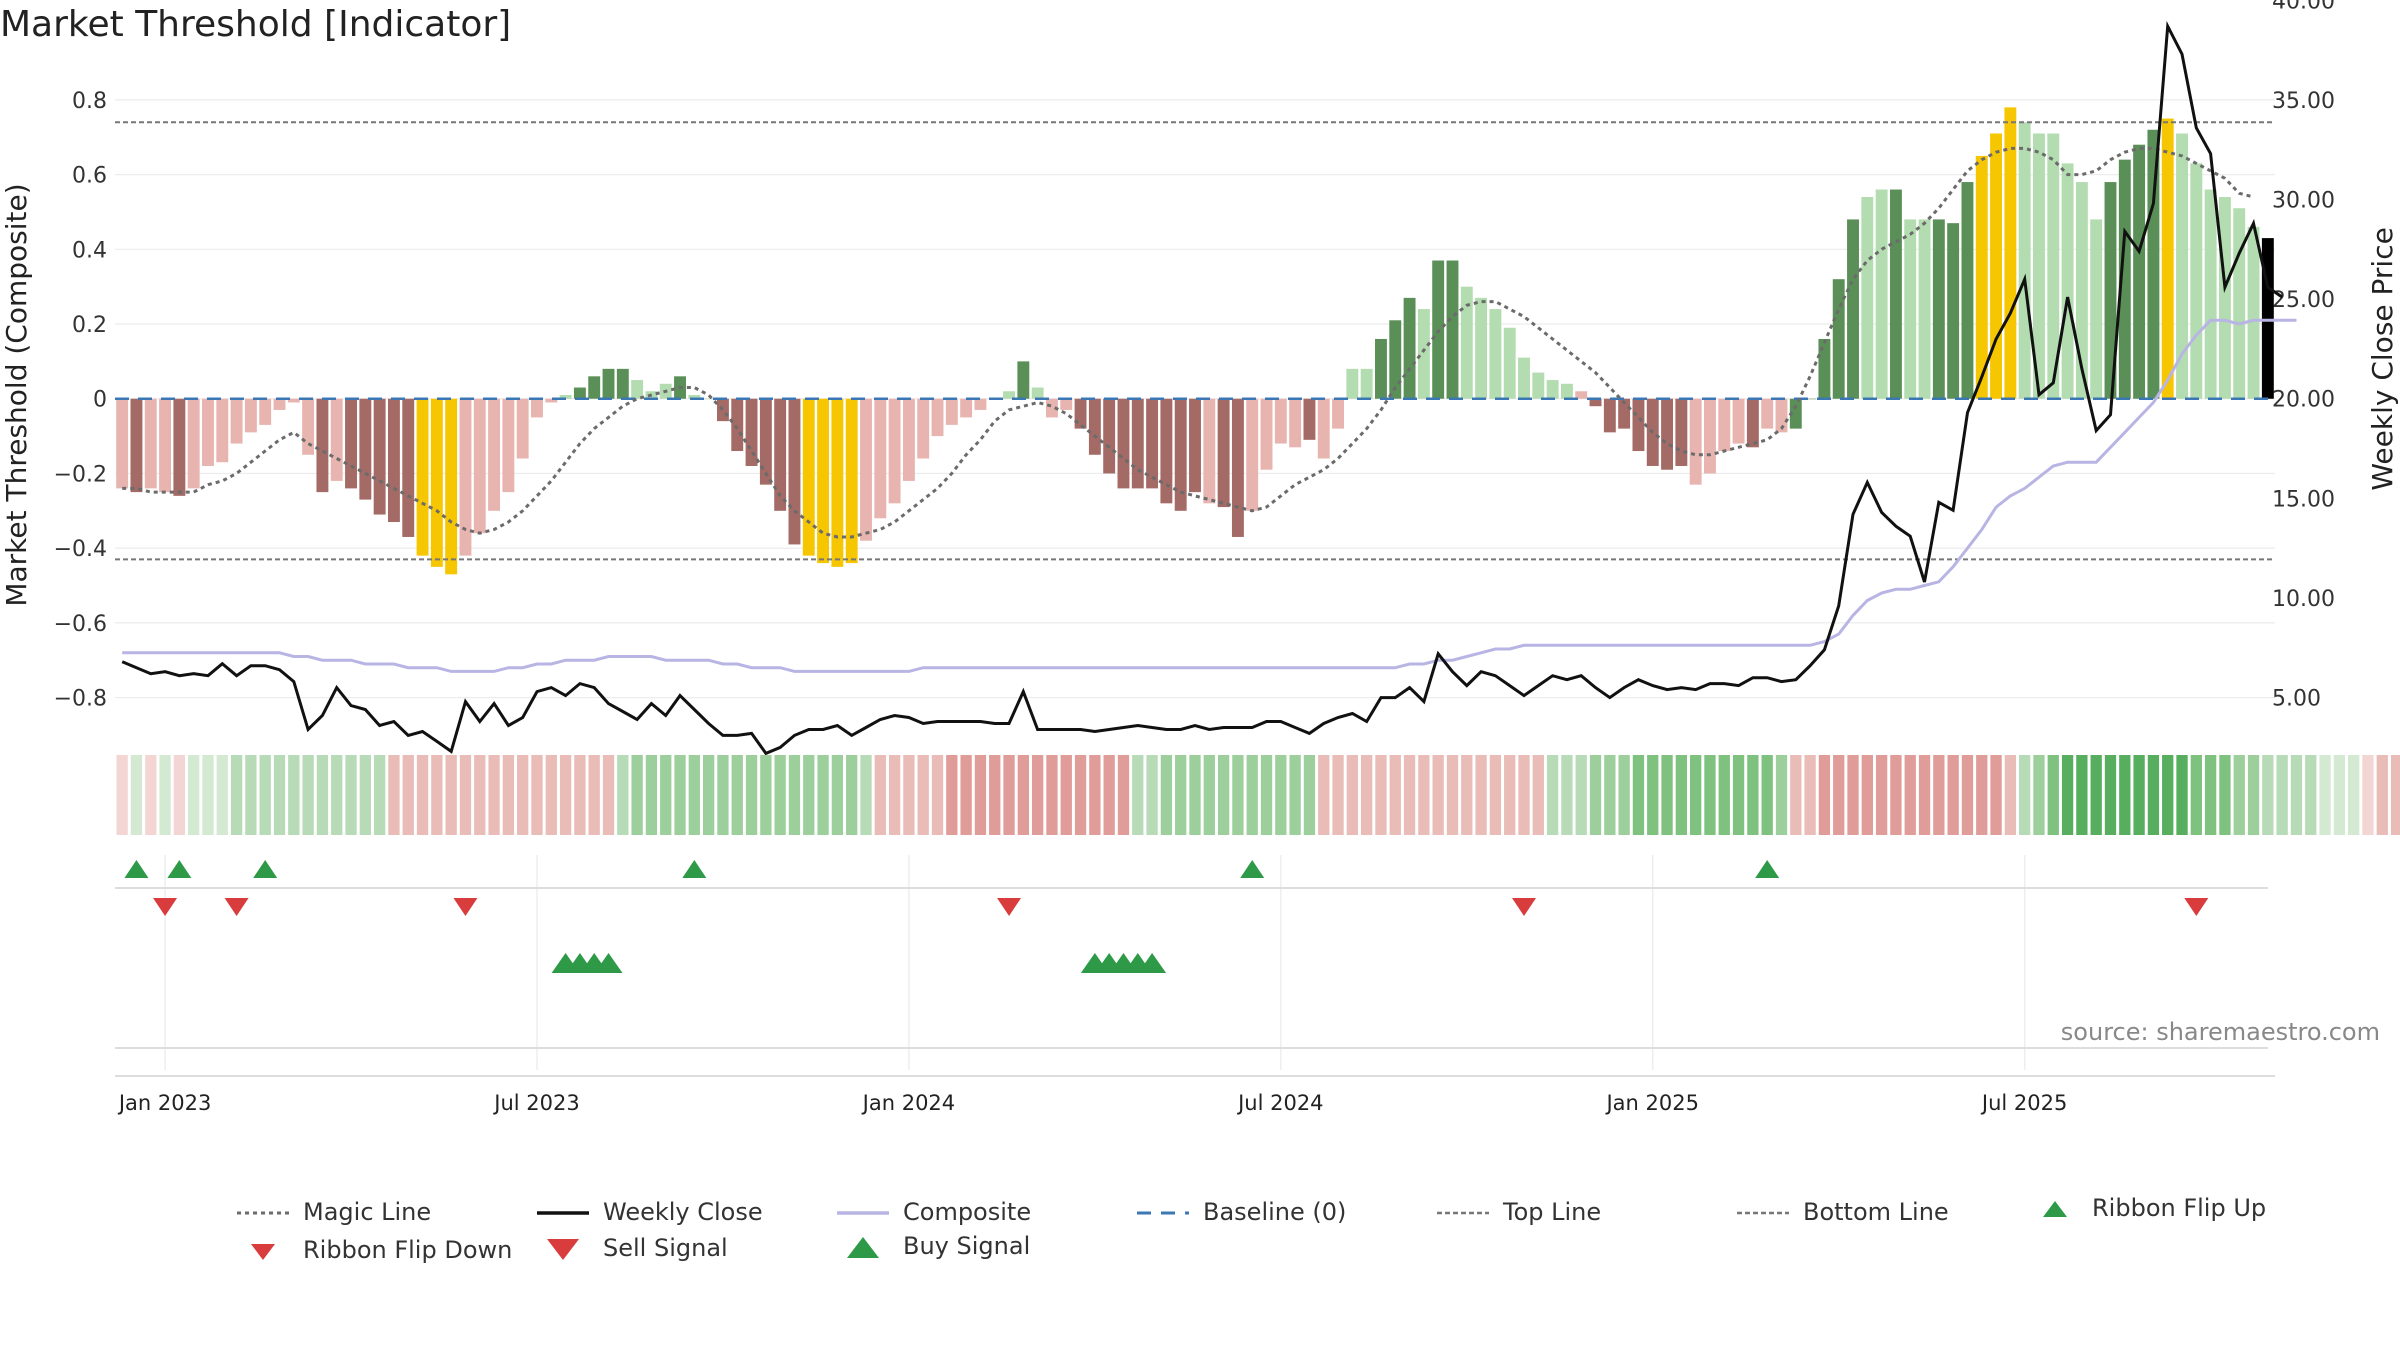  I want to click on legend-label: Ribbon Flip Up, so click(2179, 1208).